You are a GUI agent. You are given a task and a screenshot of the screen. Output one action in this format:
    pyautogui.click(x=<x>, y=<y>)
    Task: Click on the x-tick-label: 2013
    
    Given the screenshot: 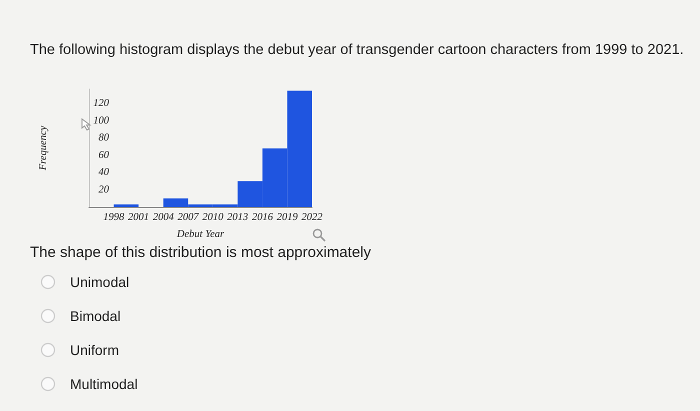 What is the action you would take?
    pyautogui.click(x=237, y=217)
    